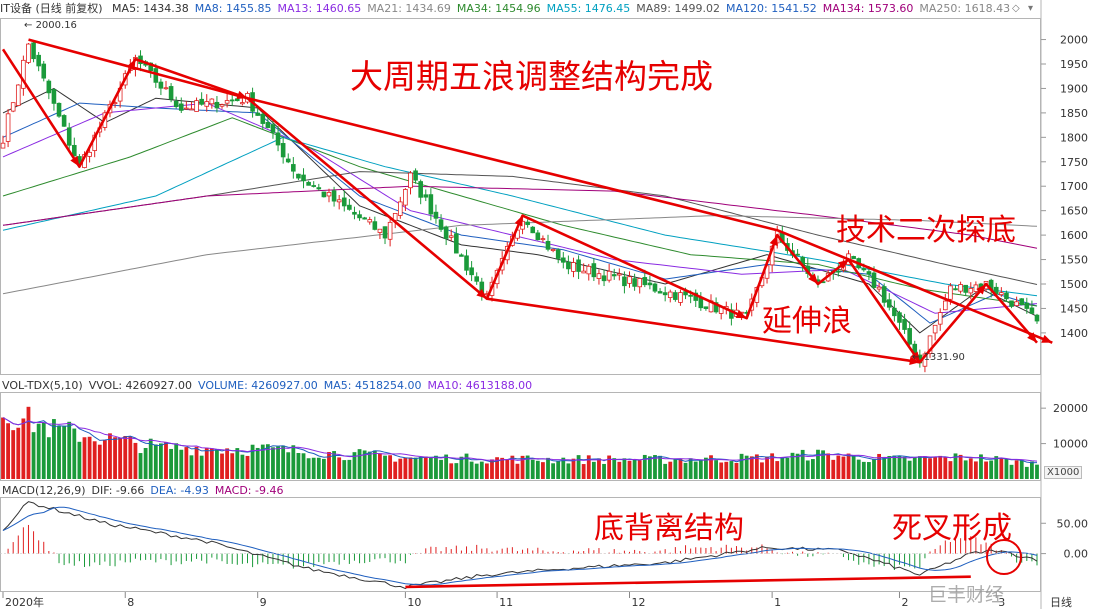 The width and height of the screenshot is (1094, 610). I want to click on annotation-bottom-divergence: 底背离结构, so click(669, 528).